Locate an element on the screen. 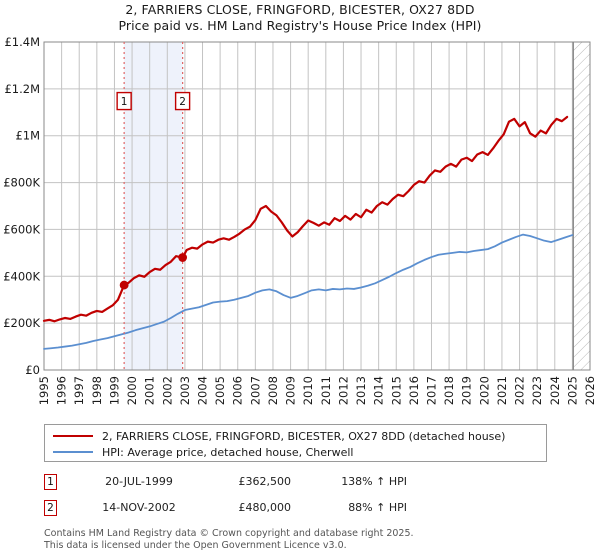  x-axis-tick-label: 2005 is located at coordinates (220, 390).